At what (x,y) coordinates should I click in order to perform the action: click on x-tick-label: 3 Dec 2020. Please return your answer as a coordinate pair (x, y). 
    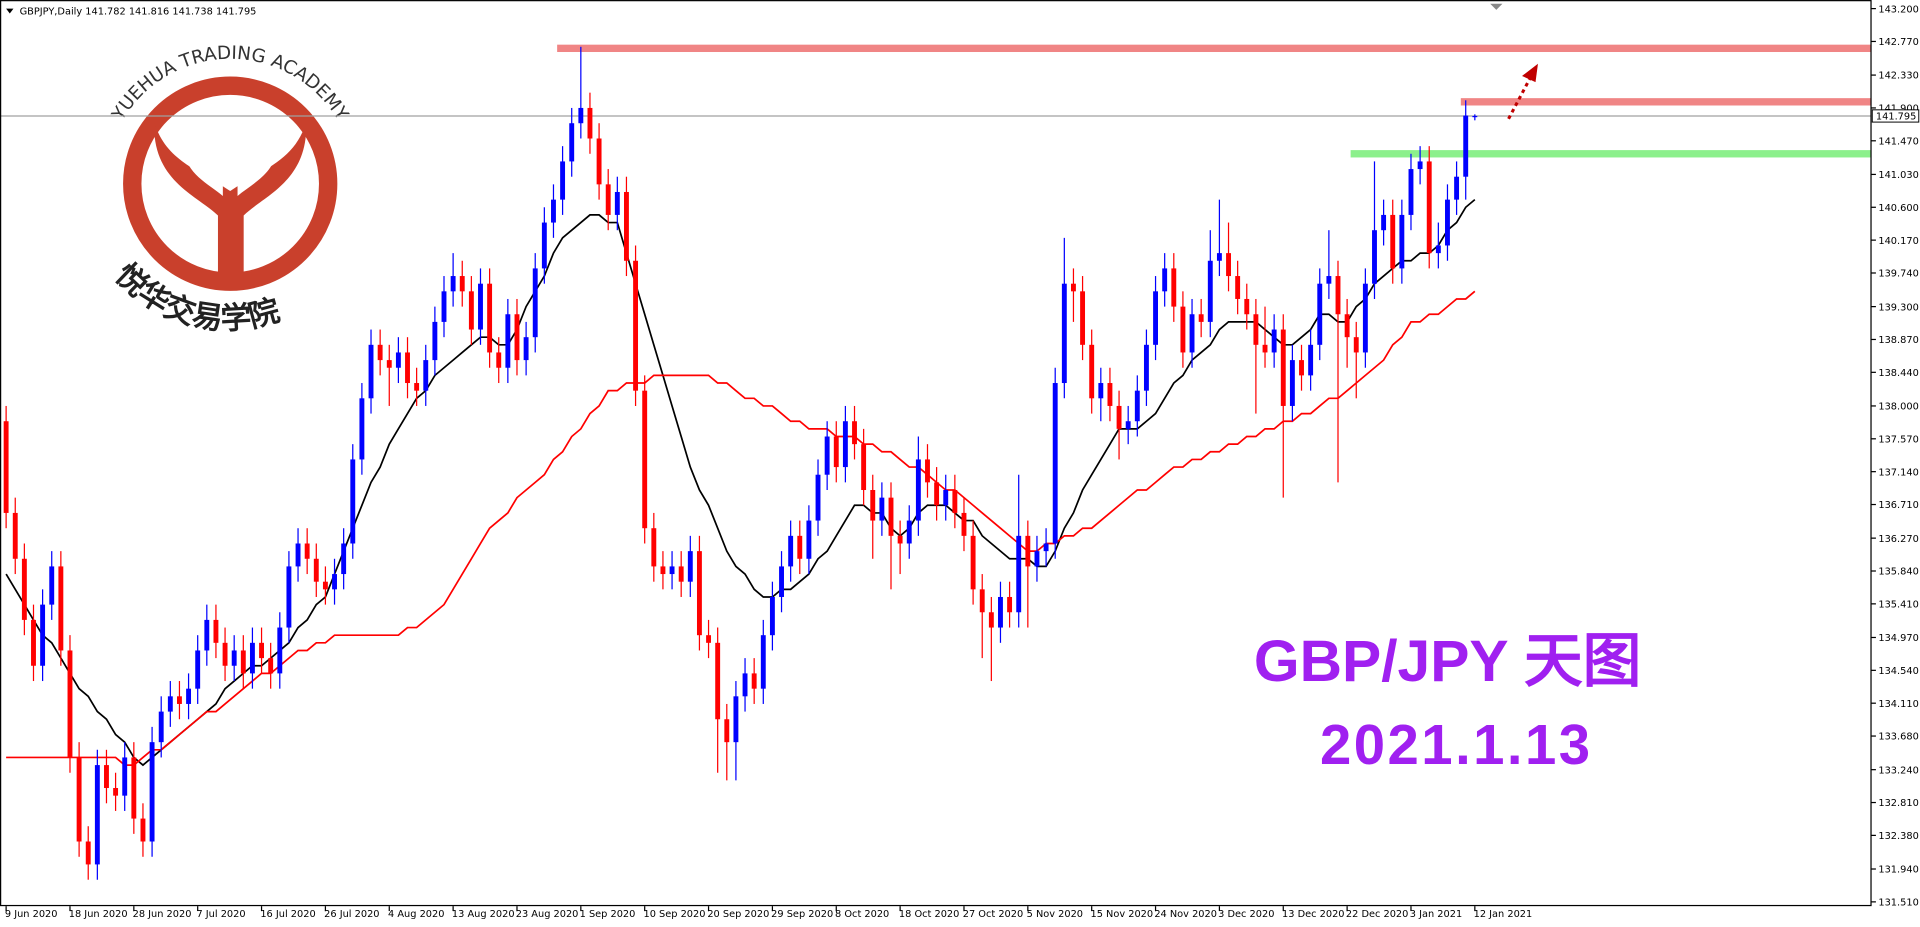
    Looking at the image, I should click on (1246, 914).